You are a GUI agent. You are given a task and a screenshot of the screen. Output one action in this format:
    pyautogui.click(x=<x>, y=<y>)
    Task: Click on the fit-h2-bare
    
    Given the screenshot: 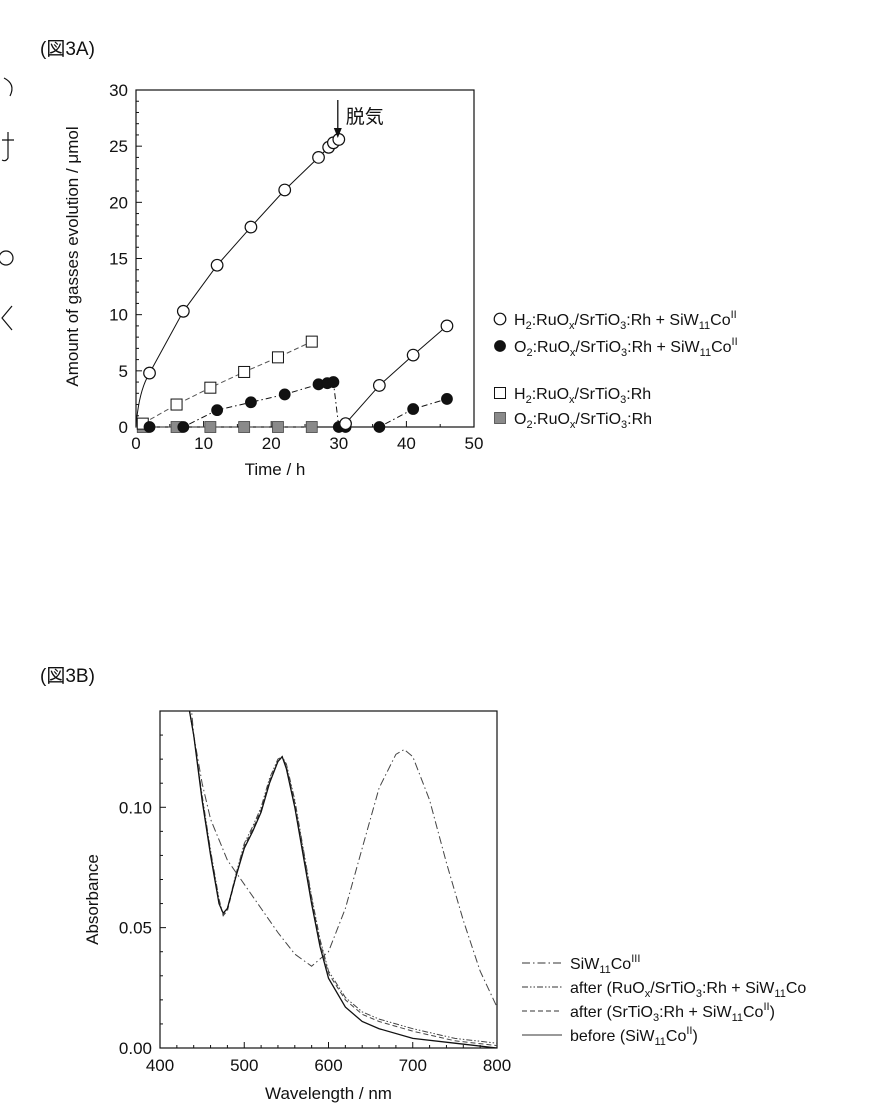 What is the action you would take?
    pyautogui.click(x=223, y=384)
    